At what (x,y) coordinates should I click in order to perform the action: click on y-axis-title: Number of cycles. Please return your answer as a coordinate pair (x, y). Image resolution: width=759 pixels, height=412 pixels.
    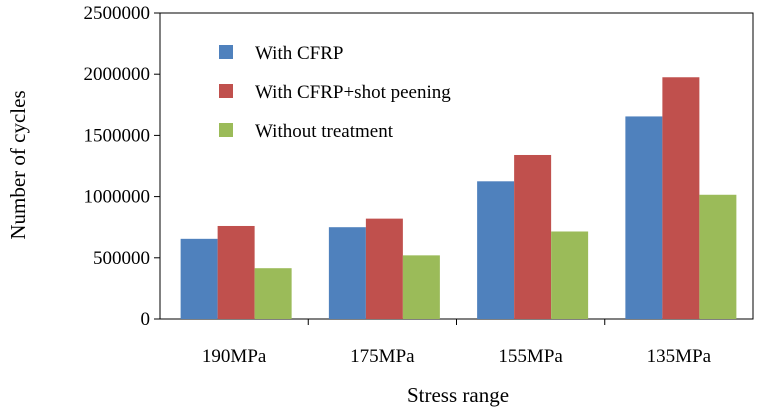
    Looking at the image, I should click on (18, 164).